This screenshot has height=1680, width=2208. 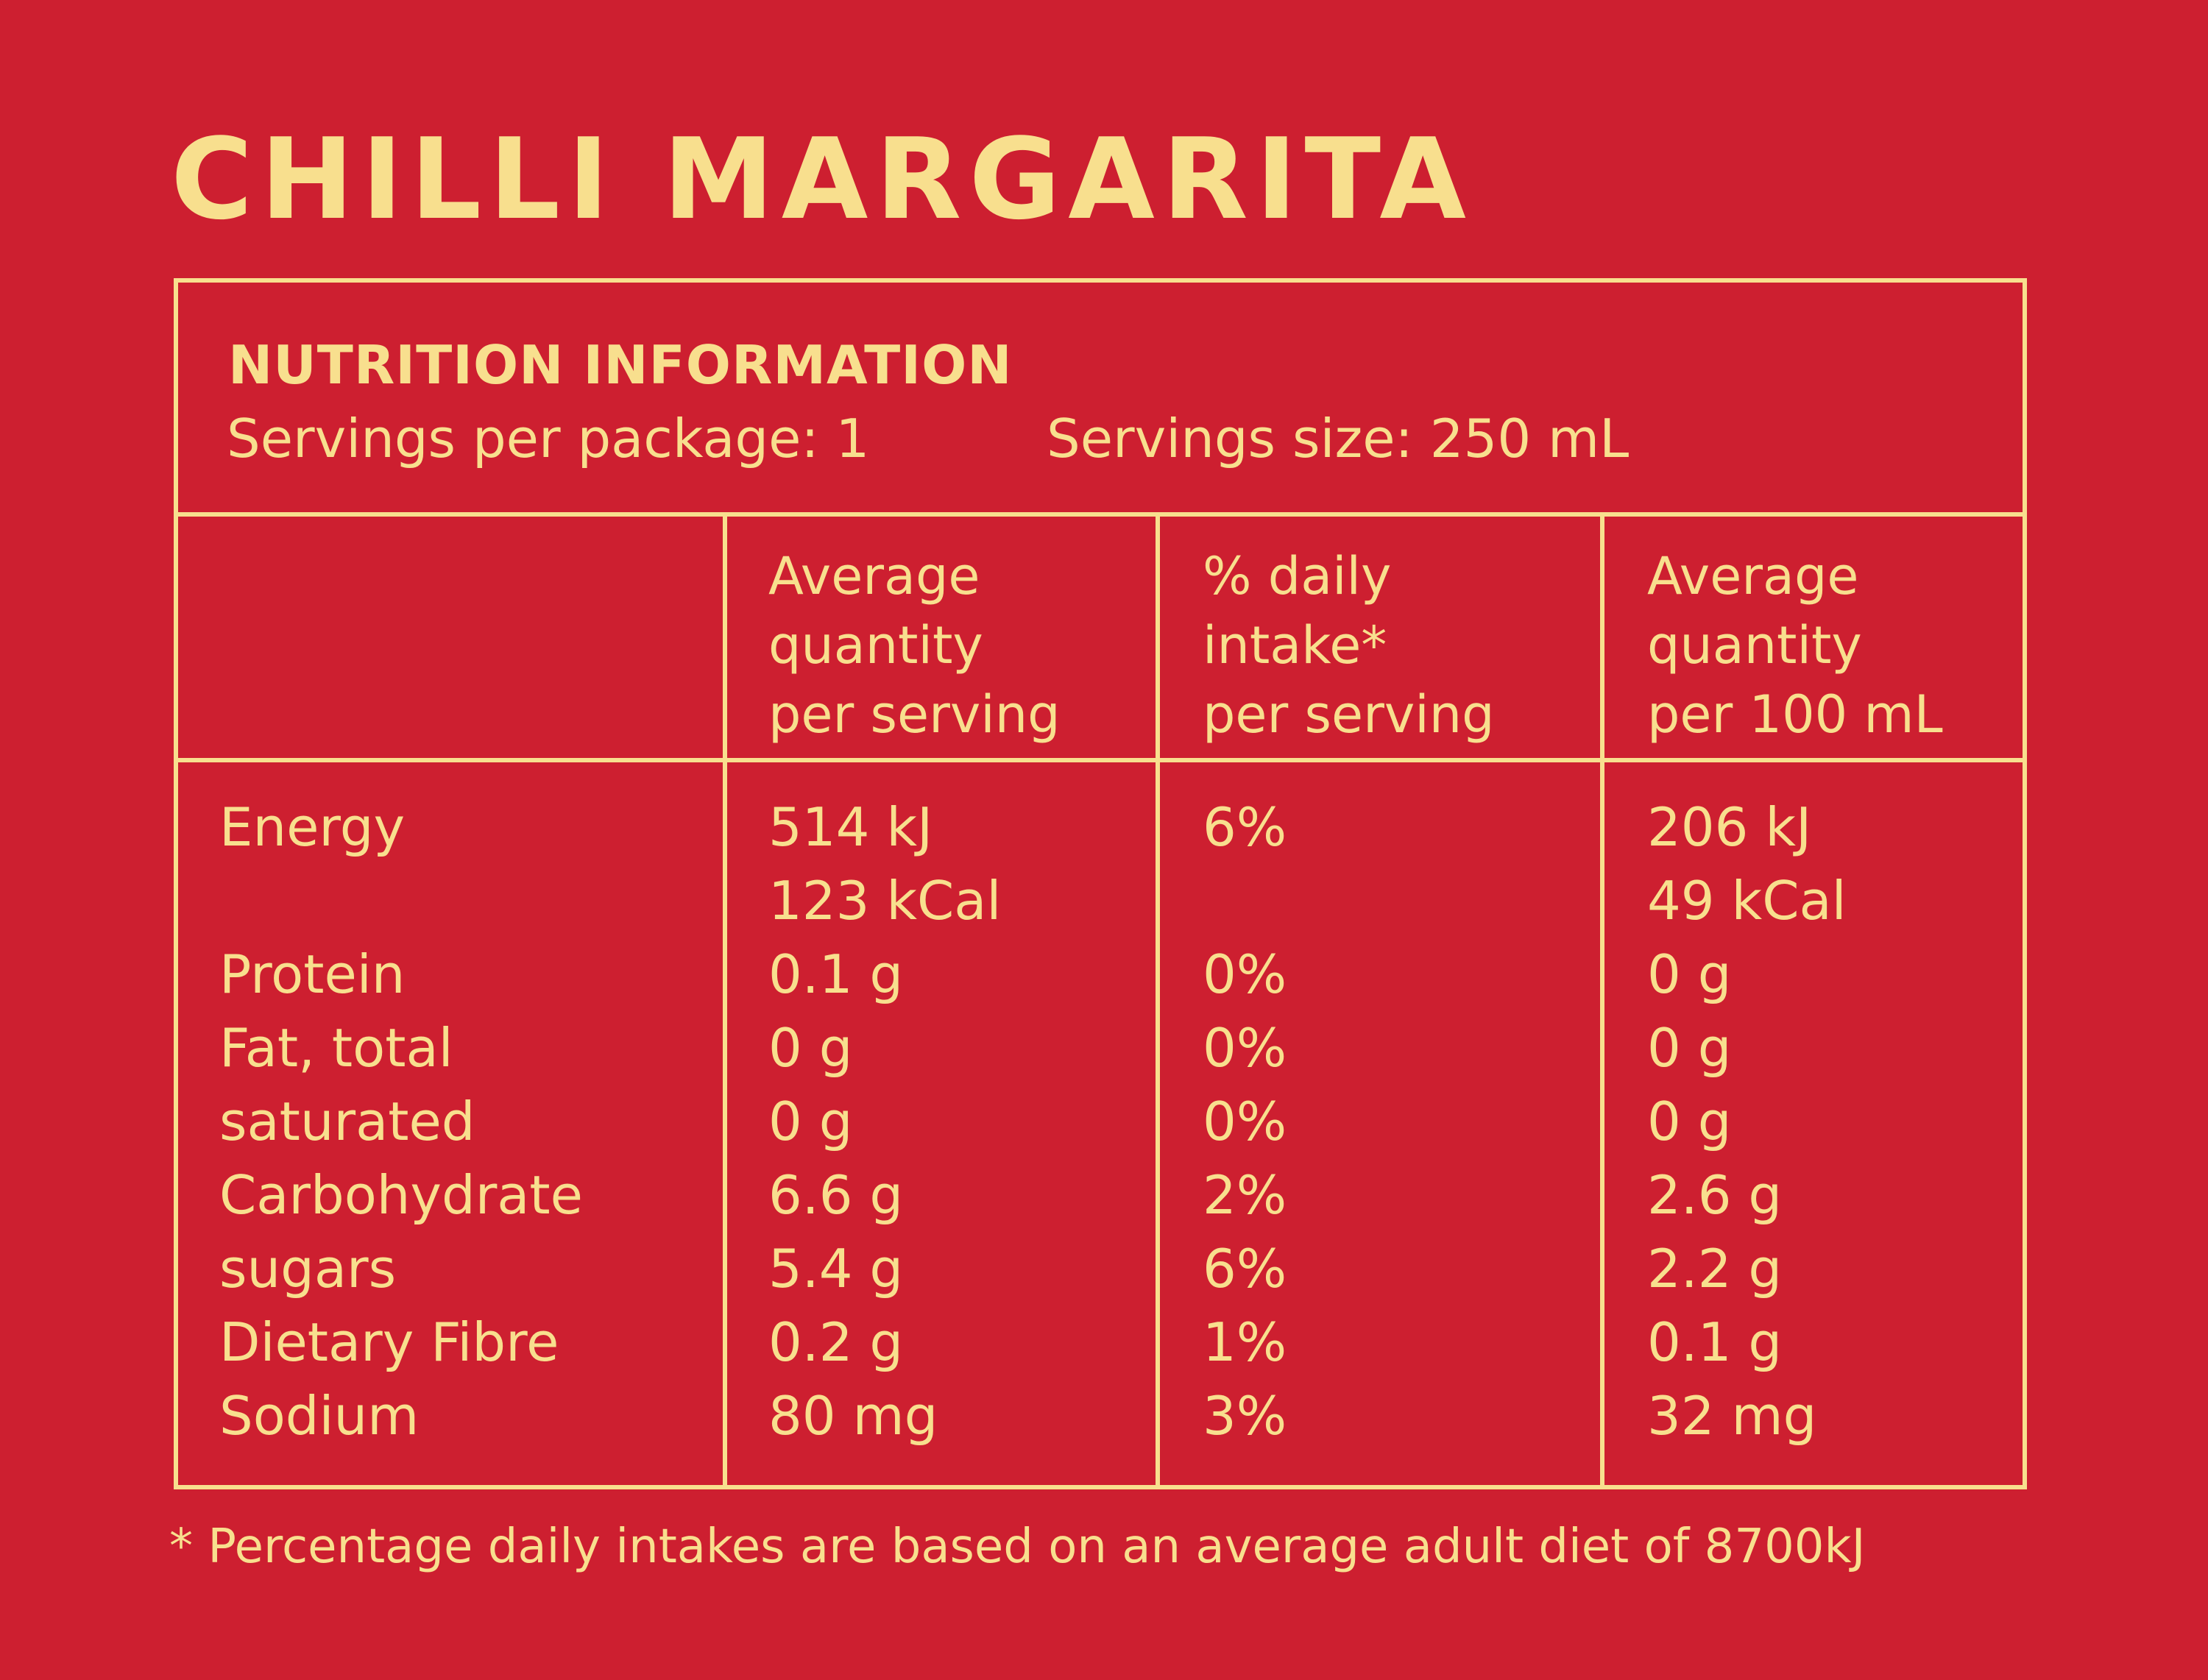 What do you see at coordinates (1245, 1195) in the screenshot?
I see `daily-intake-value: 2%` at bounding box center [1245, 1195].